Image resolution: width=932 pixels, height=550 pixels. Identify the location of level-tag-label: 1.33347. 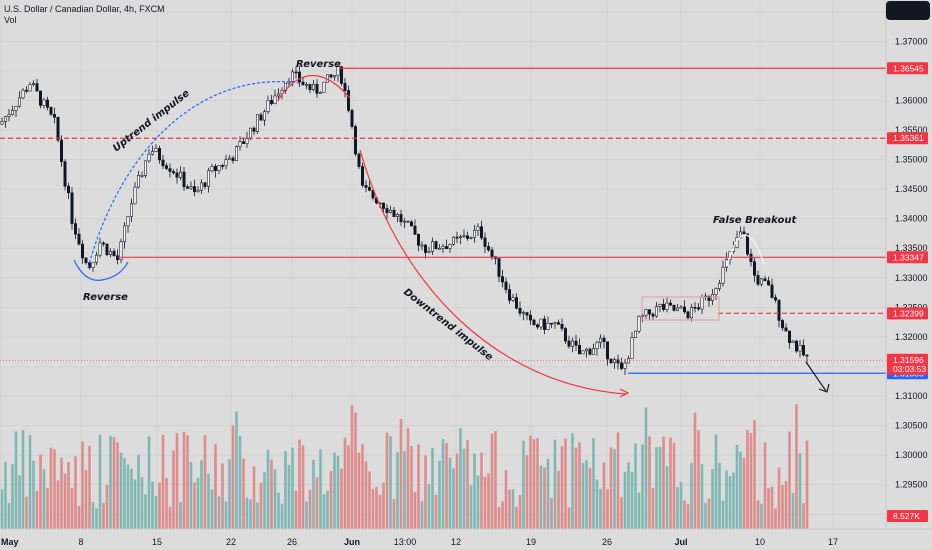
(908, 257).